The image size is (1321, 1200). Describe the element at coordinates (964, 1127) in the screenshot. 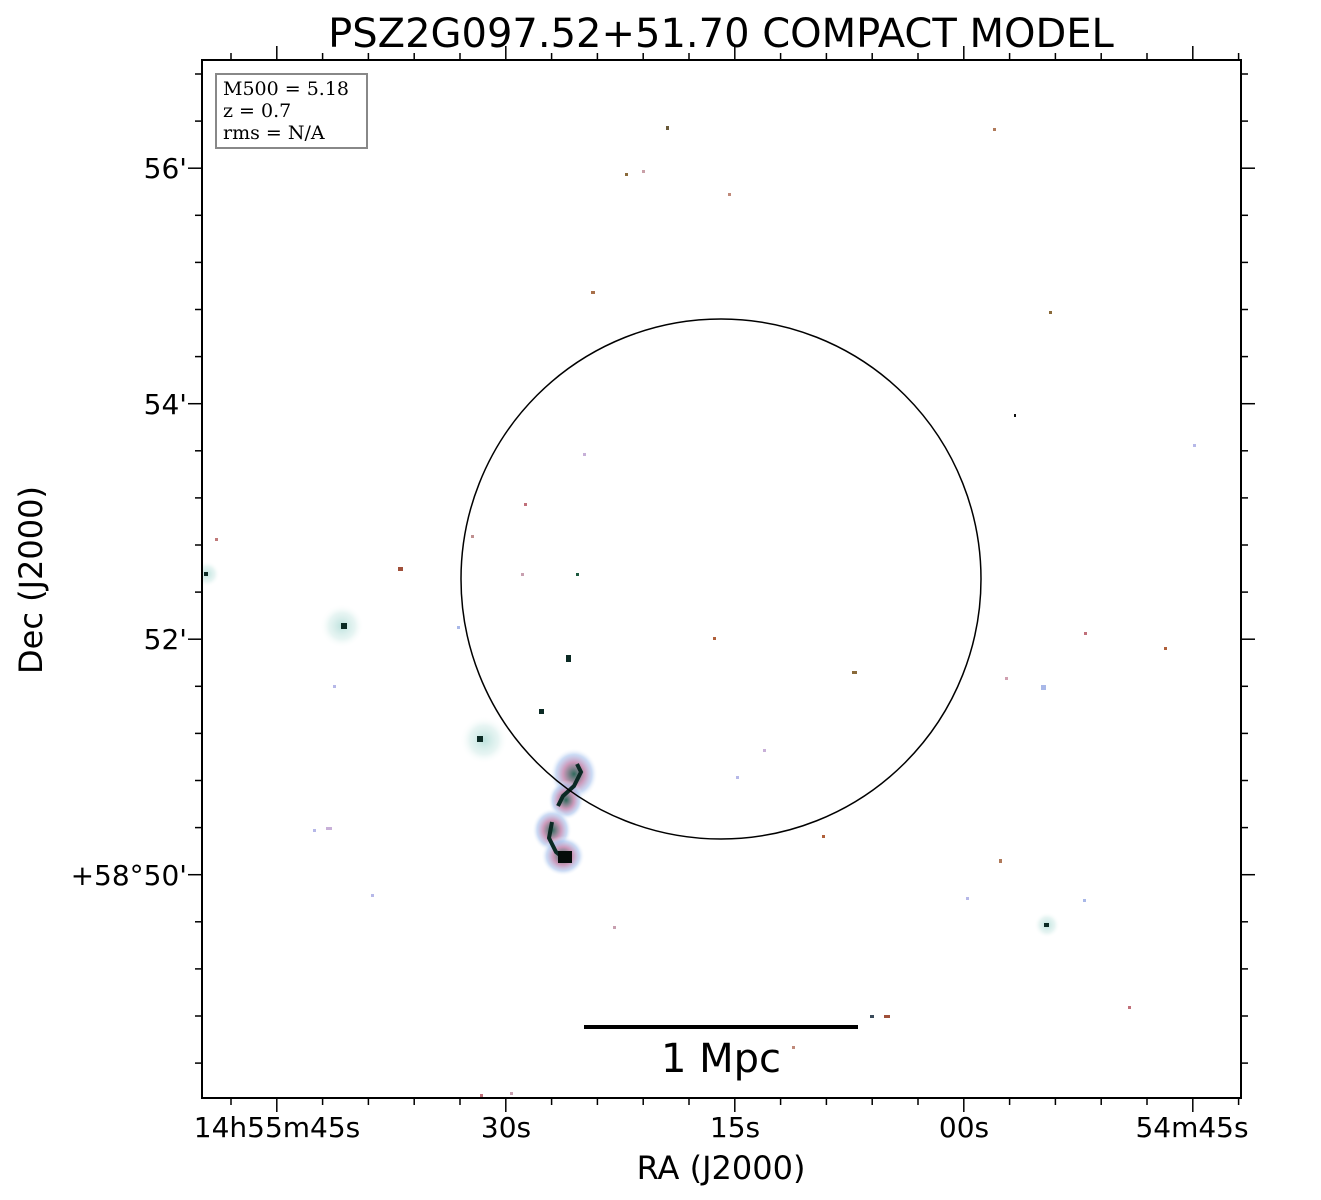

I see `x-tick-label: 00s` at that location.